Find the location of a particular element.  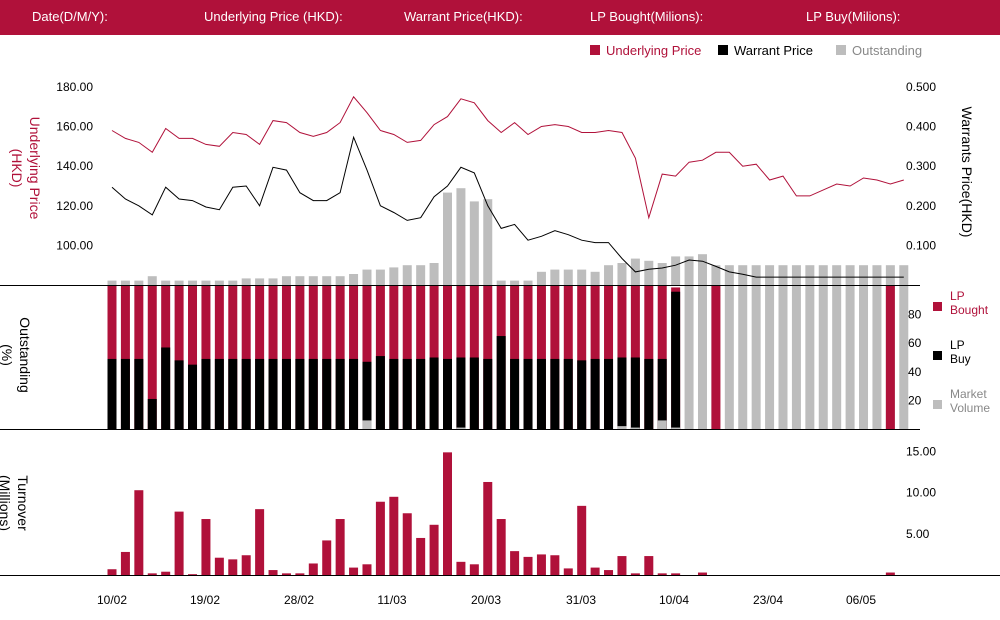

mid-axis-tick: 40 is located at coordinates (915, 372).